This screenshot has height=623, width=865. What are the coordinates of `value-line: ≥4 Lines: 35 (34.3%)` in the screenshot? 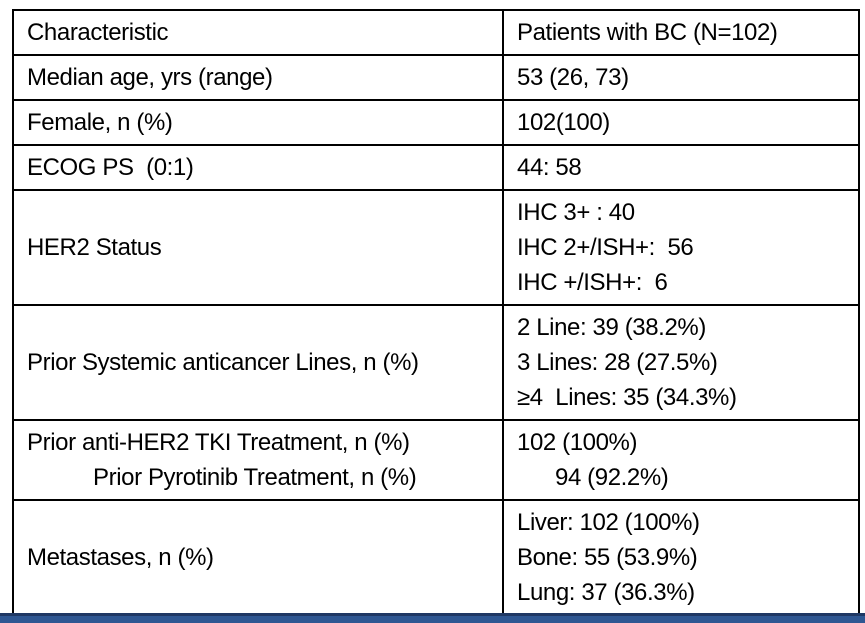 It's located at (627, 397).